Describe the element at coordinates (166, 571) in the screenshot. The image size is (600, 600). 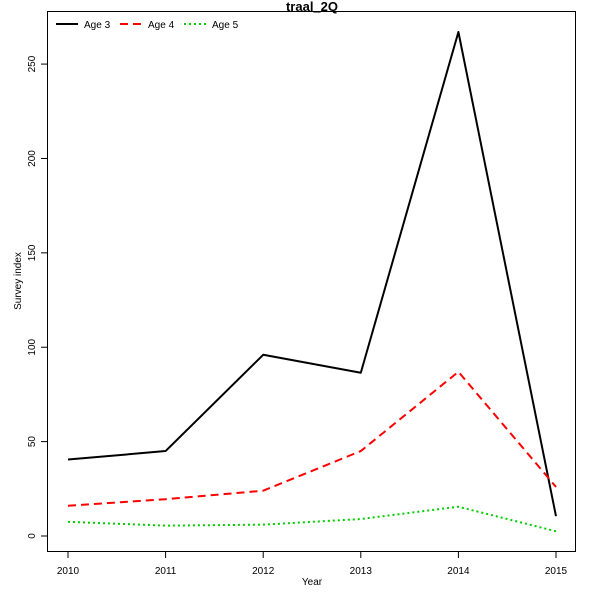
I see `x-tick-label: 2011` at that location.